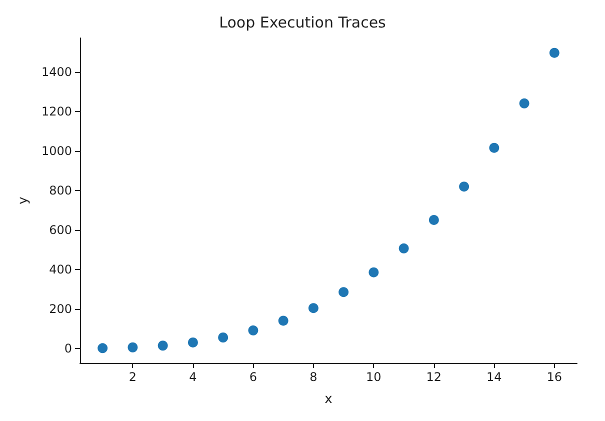 The width and height of the screenshot is (605, 421). I want to click on x-axis-title: x, so click(328, 399).